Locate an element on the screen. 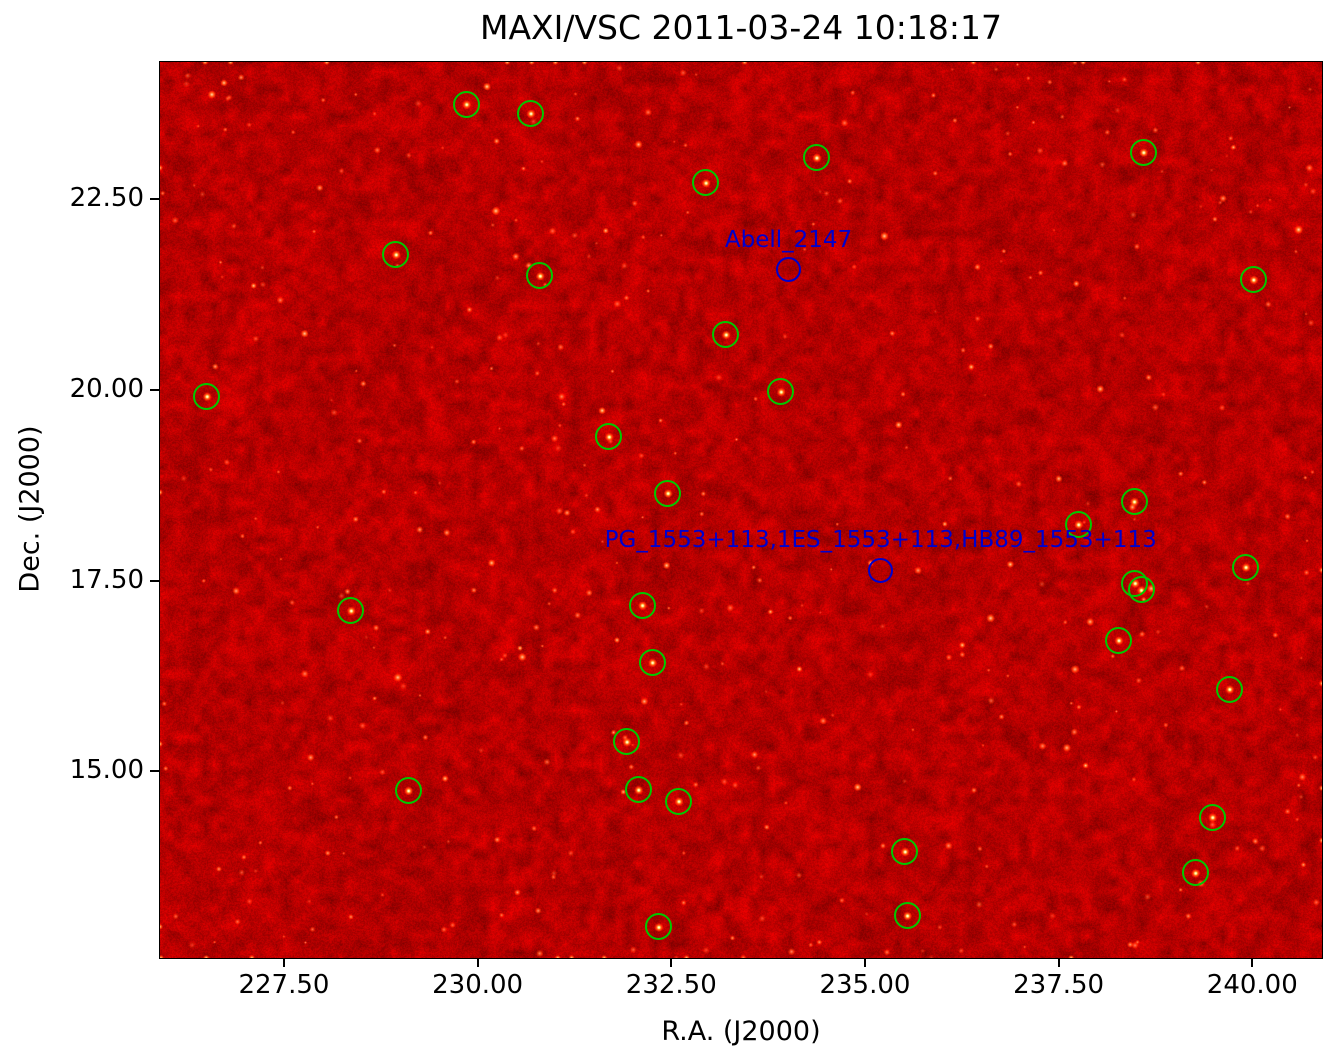 The height and width of the screenshot is (1061, 1333). y-axis-tick-label: 20.00 is located at coordinates (106, 388).